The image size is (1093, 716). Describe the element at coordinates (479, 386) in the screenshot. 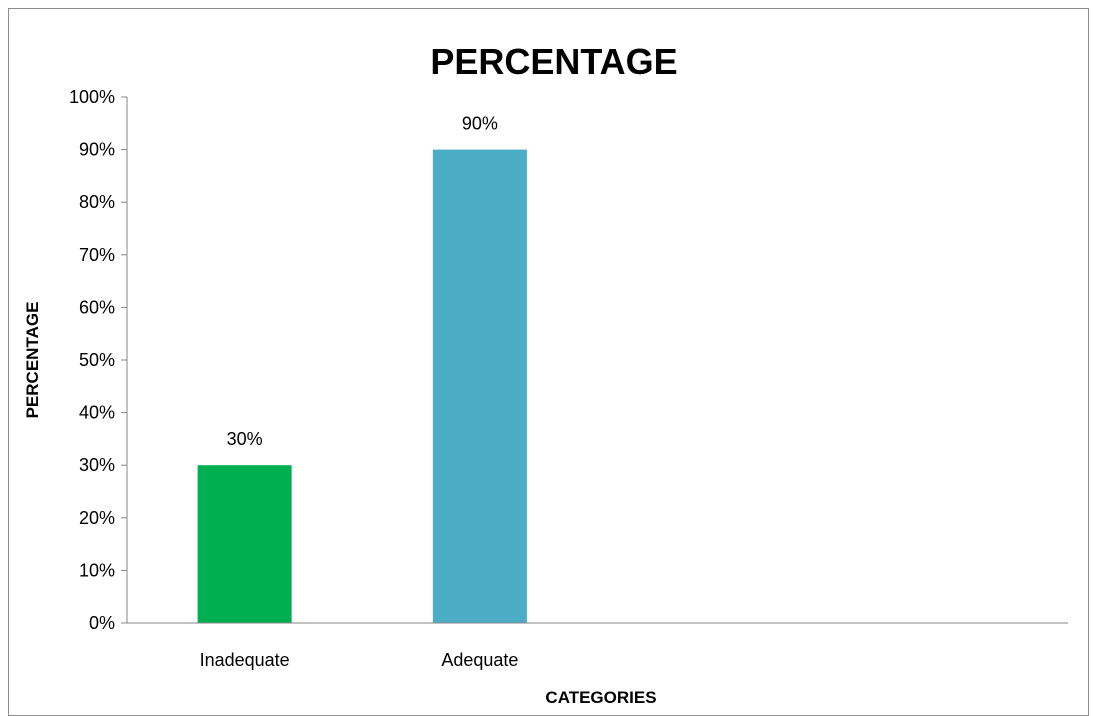

I see `bar-adequate` at that location.